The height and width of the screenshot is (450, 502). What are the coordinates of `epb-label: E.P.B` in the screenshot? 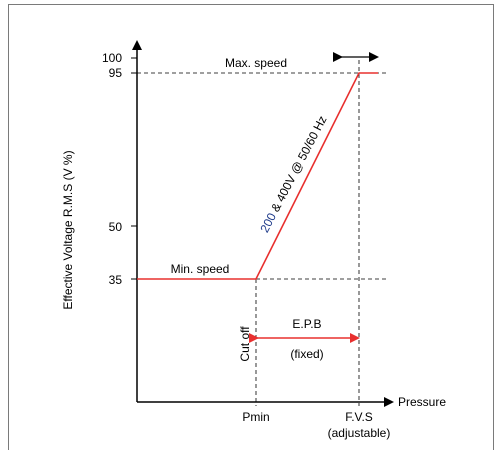 It's located at (306, 324).